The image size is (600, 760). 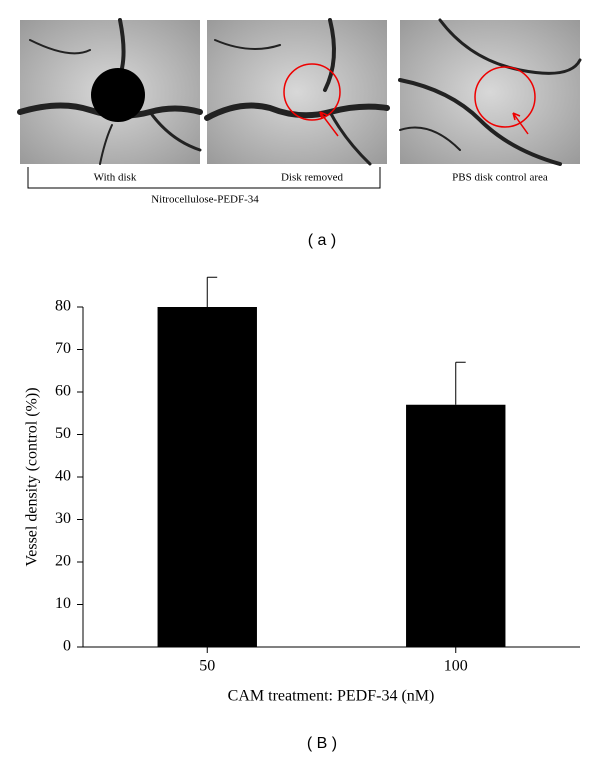 I want to click on photo-pbs-control, so click(x=490, y=92).